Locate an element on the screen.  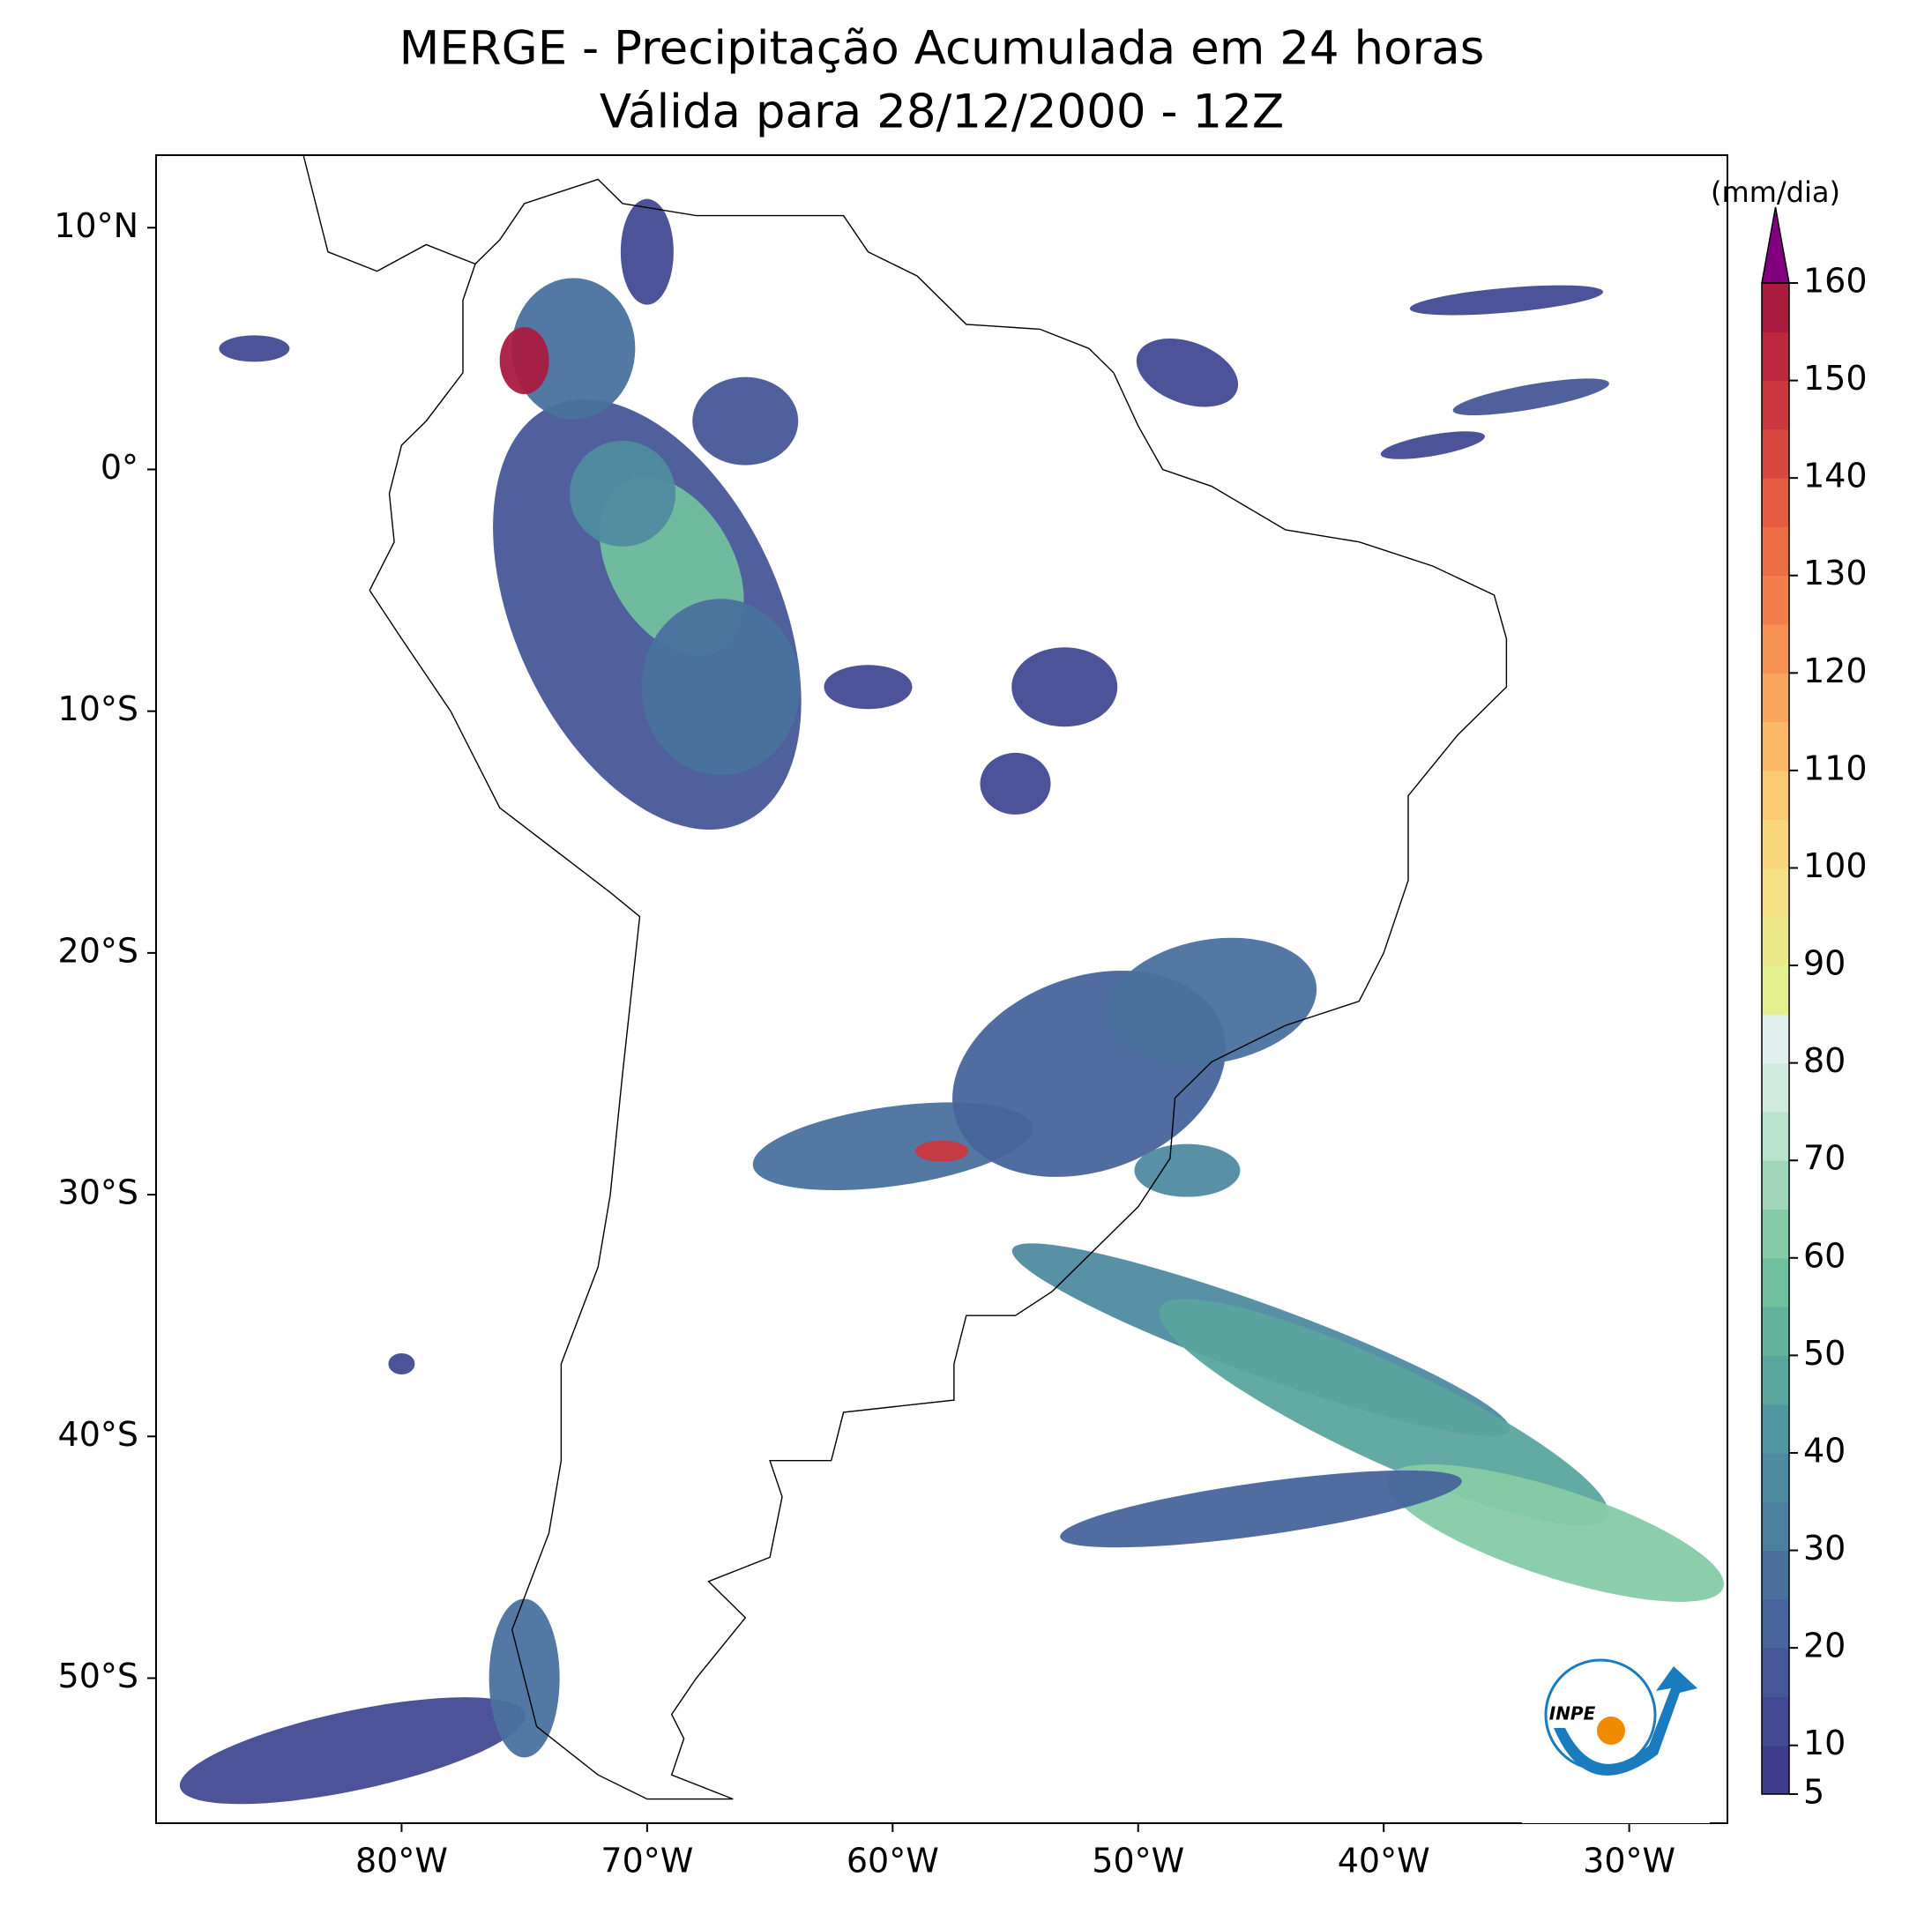
logo: INPE is located at coordinates (1616, 1719).